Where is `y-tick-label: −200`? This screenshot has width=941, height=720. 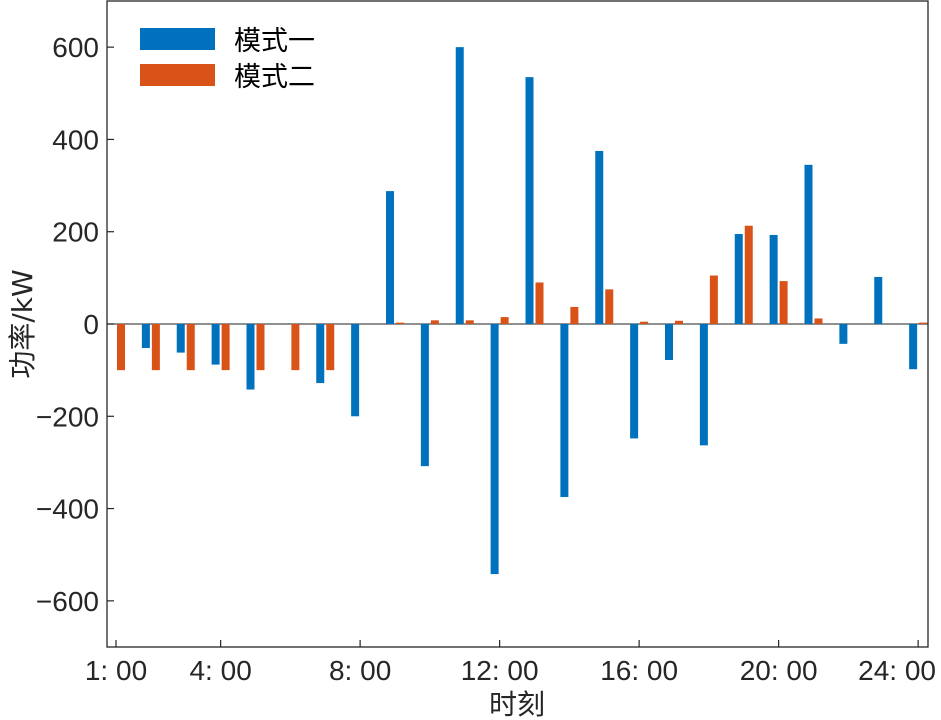
y-tick-label: −200 is located at coordinates (67, 416).